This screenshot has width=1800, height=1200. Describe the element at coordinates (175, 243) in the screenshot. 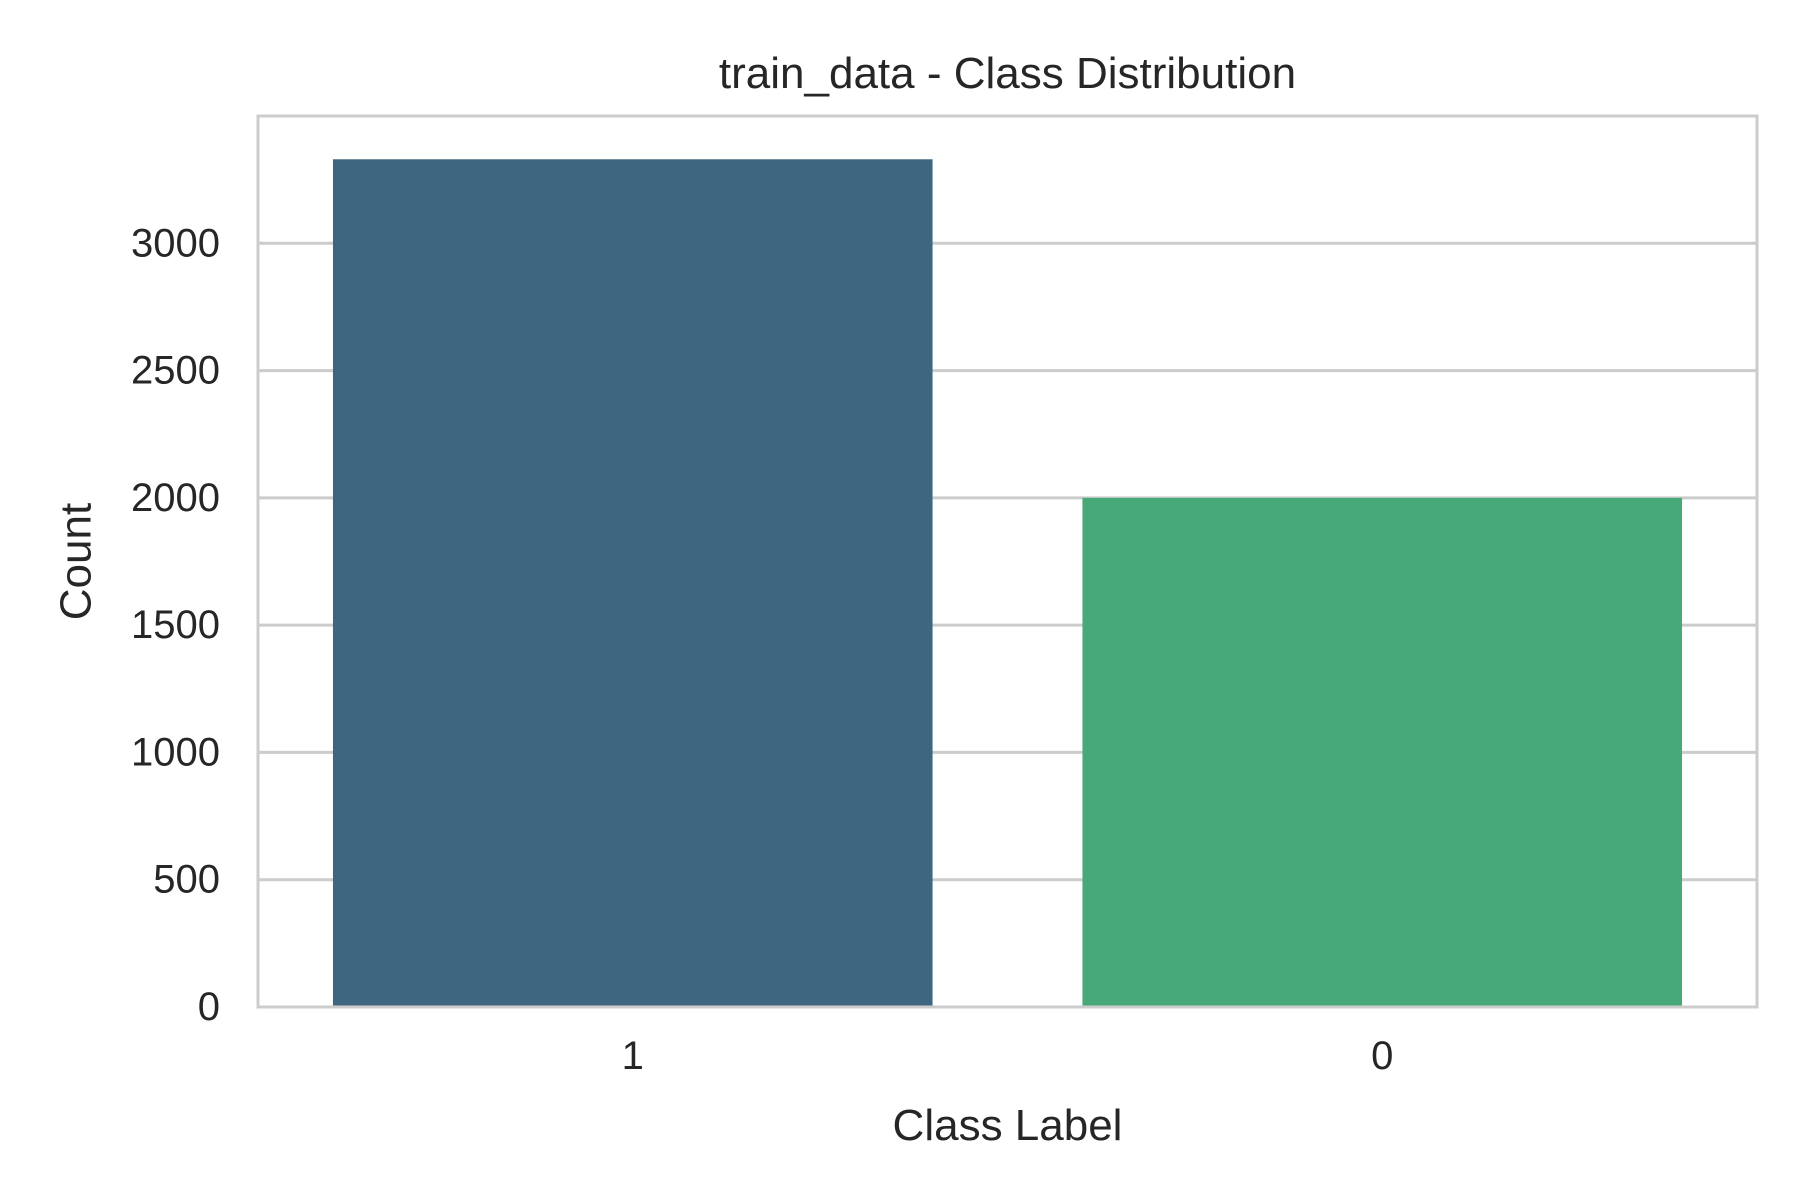

I see `y-tick-label: 3000` at that location.